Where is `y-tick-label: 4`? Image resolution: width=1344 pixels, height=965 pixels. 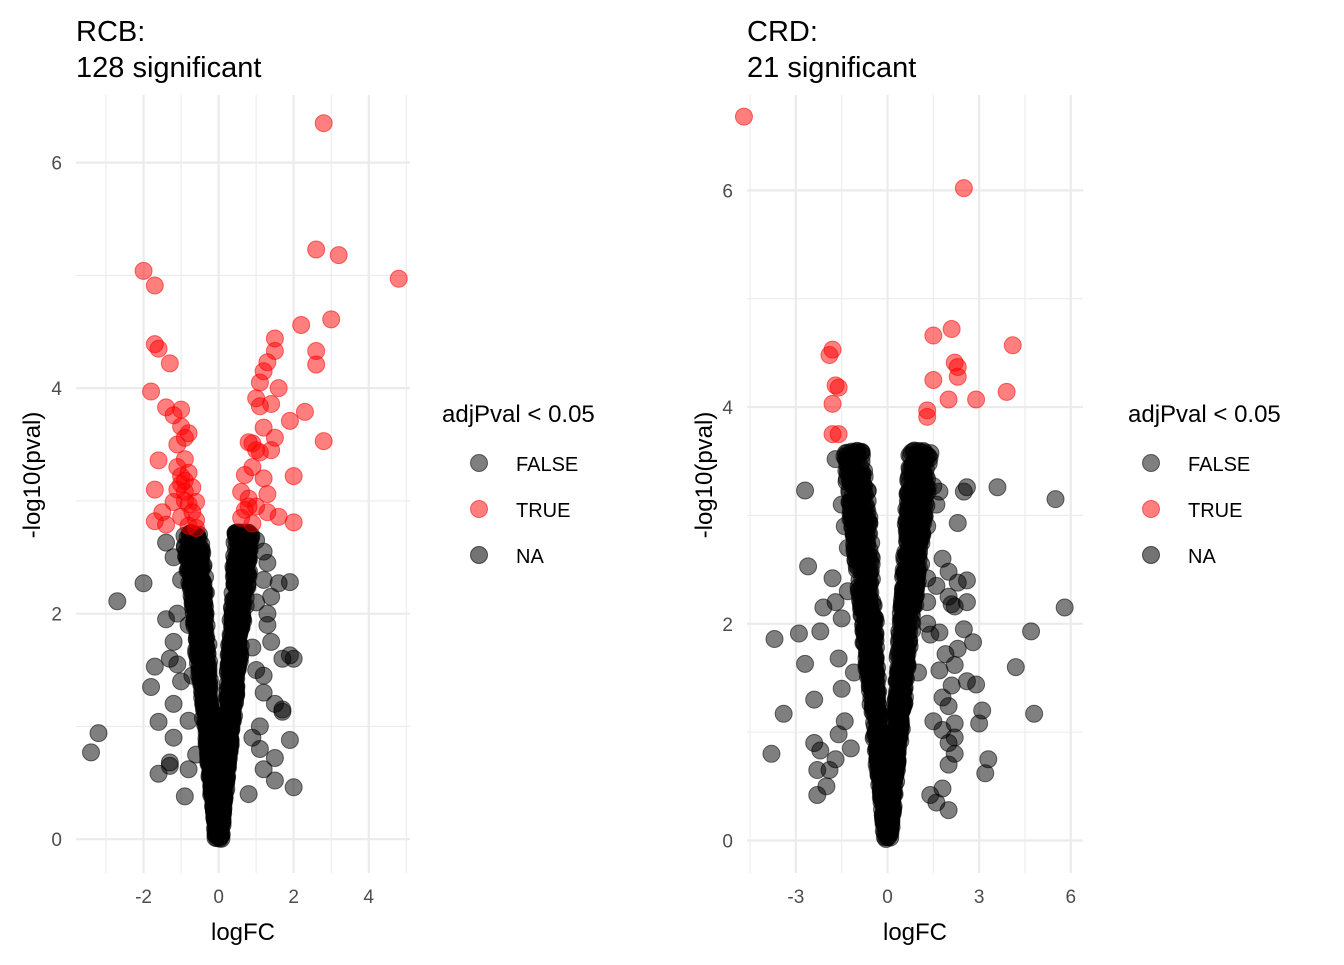
y-tick-label: 4 is located at coordinates (727, 408).